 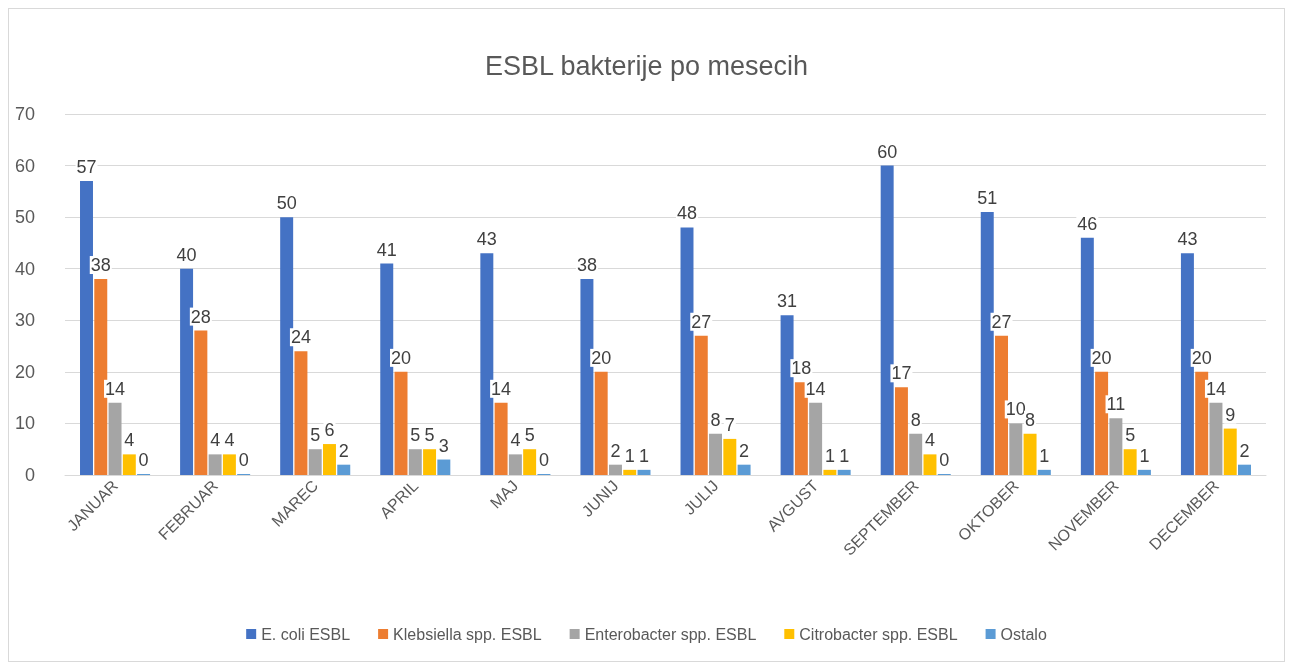 I want to click on data-label: 28, so click(x=200, y=316).